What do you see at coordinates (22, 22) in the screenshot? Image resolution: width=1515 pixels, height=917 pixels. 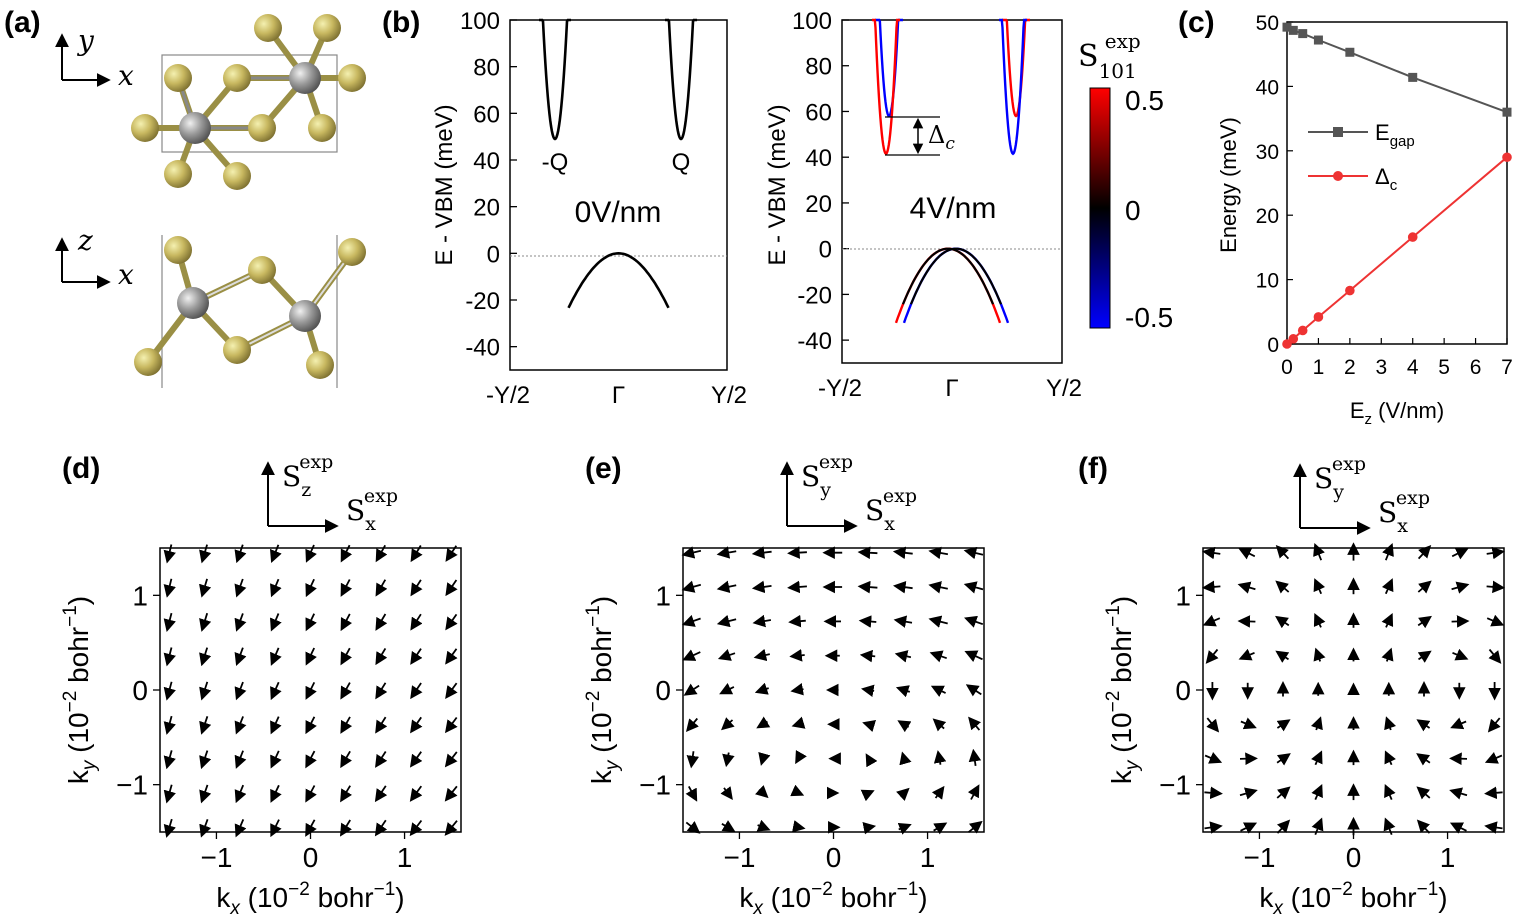 I see `panel-a-label: (a)` at bounding box center [22, 22].